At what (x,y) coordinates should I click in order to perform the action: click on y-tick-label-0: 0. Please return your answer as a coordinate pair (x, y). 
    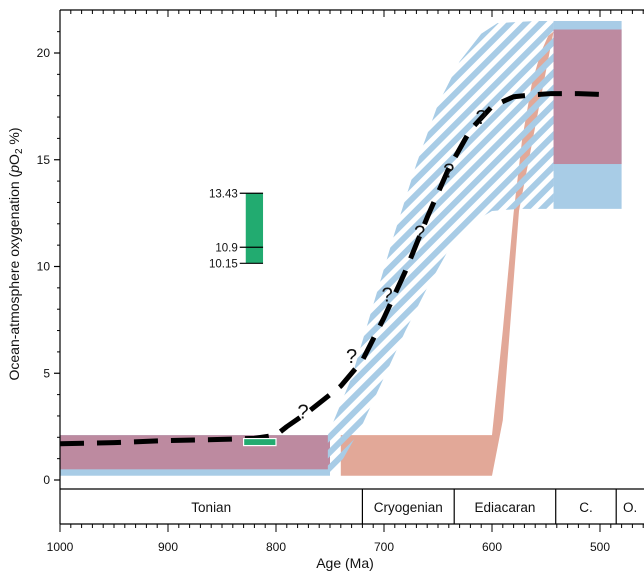
    Looking at the image, I should click on (46, 480).